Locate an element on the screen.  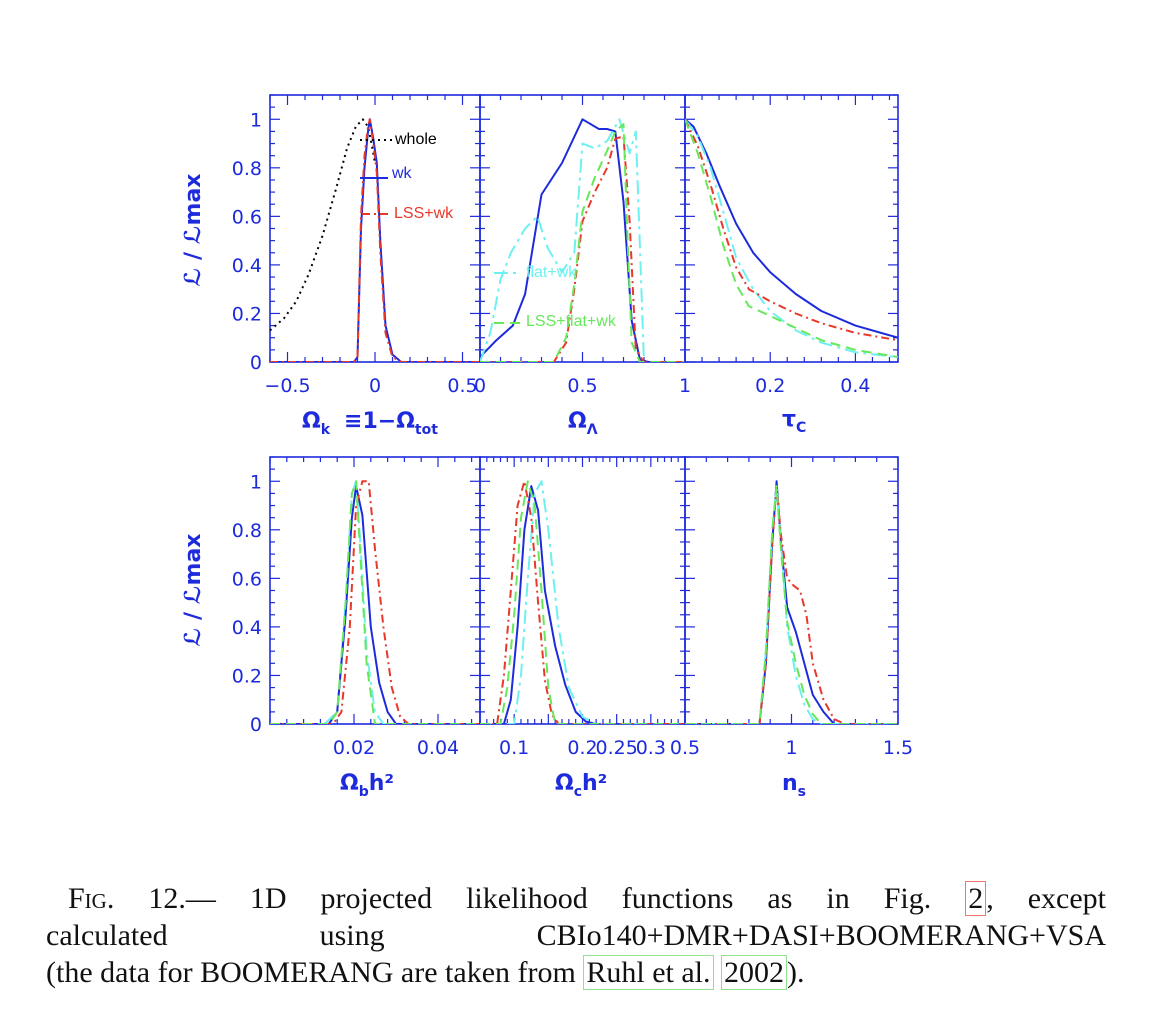
x-tick-label: 0.25 is located at coordinates (617, 748).